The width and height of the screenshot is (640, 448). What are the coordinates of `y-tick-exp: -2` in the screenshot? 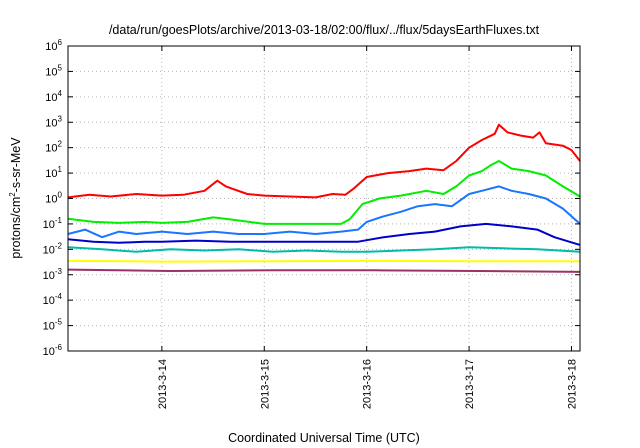 It's located at (59, 245).